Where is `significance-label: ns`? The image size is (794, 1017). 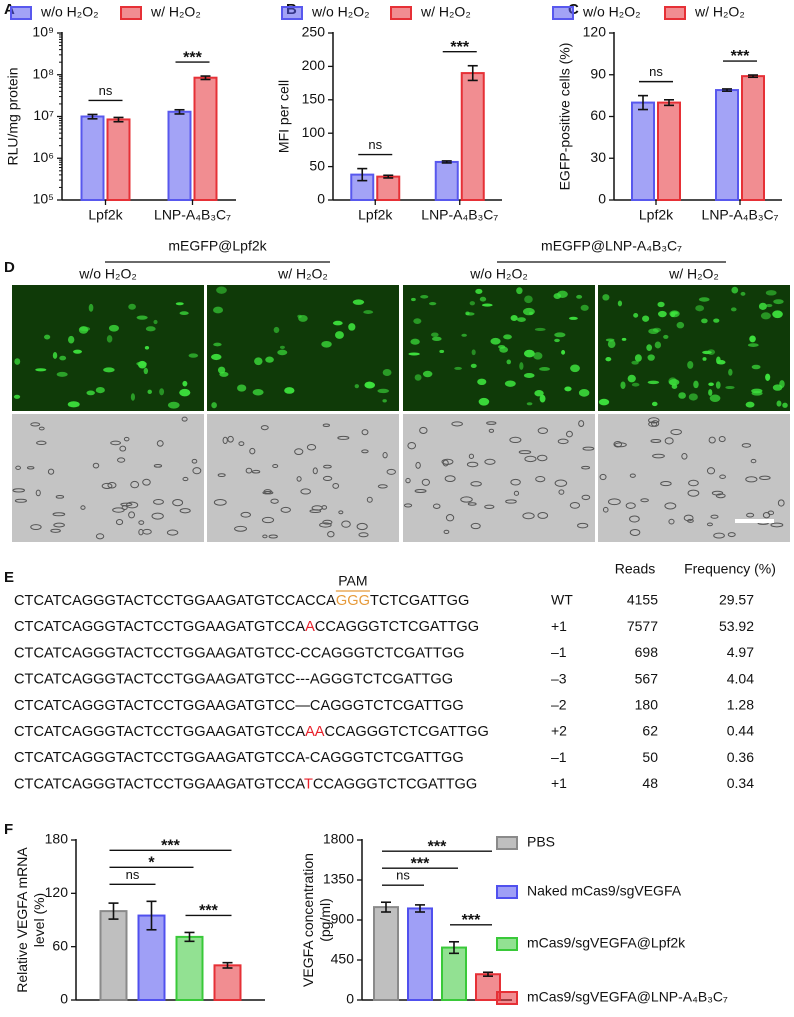
significance-label: ns is located at coordinates (133, 874).